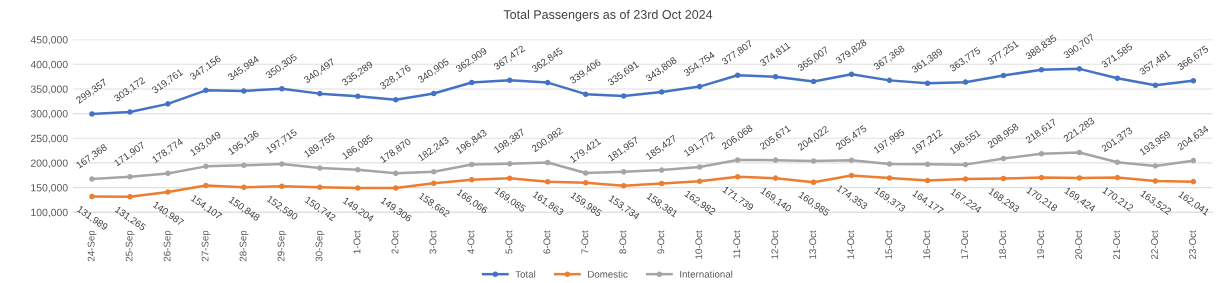 The width and height of the screenshot is (1216, 283). Describe the element at coordinates (851, 244) in the screenshot. I see `x-tick-label: 14-Oct` at that location.